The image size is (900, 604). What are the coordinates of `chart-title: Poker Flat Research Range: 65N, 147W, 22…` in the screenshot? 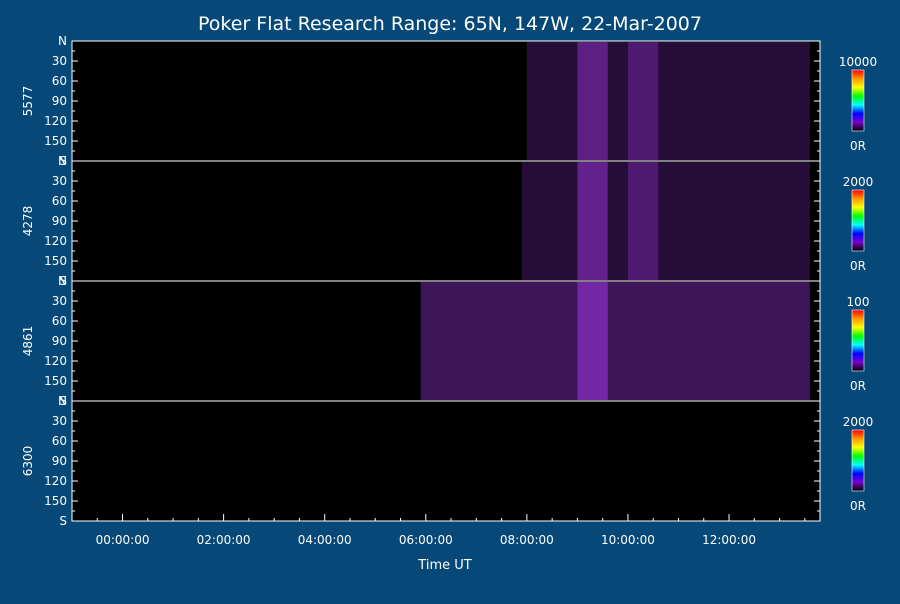 It's located at (450, 24).